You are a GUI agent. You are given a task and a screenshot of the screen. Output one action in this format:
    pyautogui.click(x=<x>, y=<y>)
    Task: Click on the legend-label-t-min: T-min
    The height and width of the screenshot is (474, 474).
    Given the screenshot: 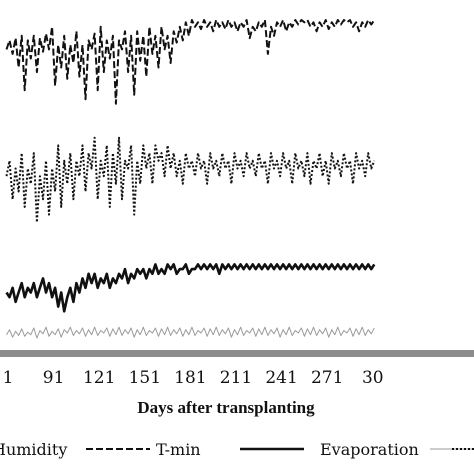 What is the action you would take?
    pyautogui.click(x=178, y=449)
    